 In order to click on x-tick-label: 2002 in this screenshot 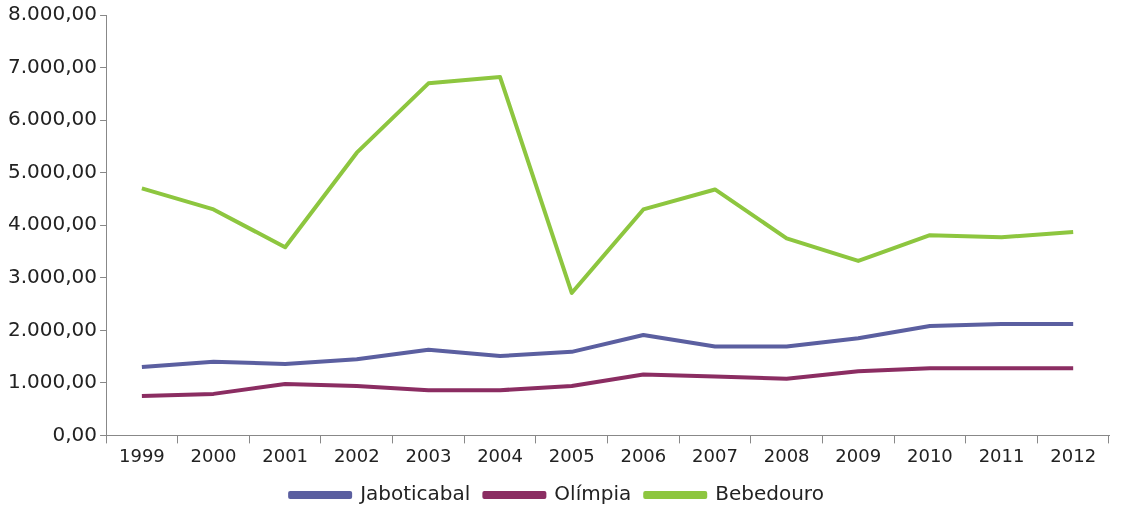, I will do `click(356, 455)`.